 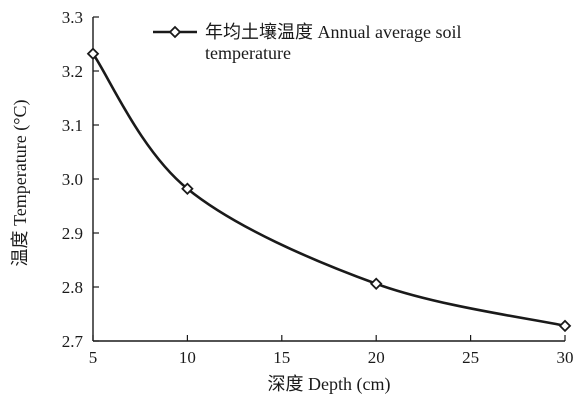 What do you see at coordinates (248, 53) in the screenshot?
I see `legend-label-line-2: temperature` at bounding box center [248, 53].